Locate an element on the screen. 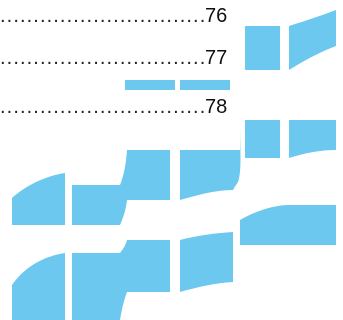  toc-page-number: 76 is located at coordinates (216, 16).